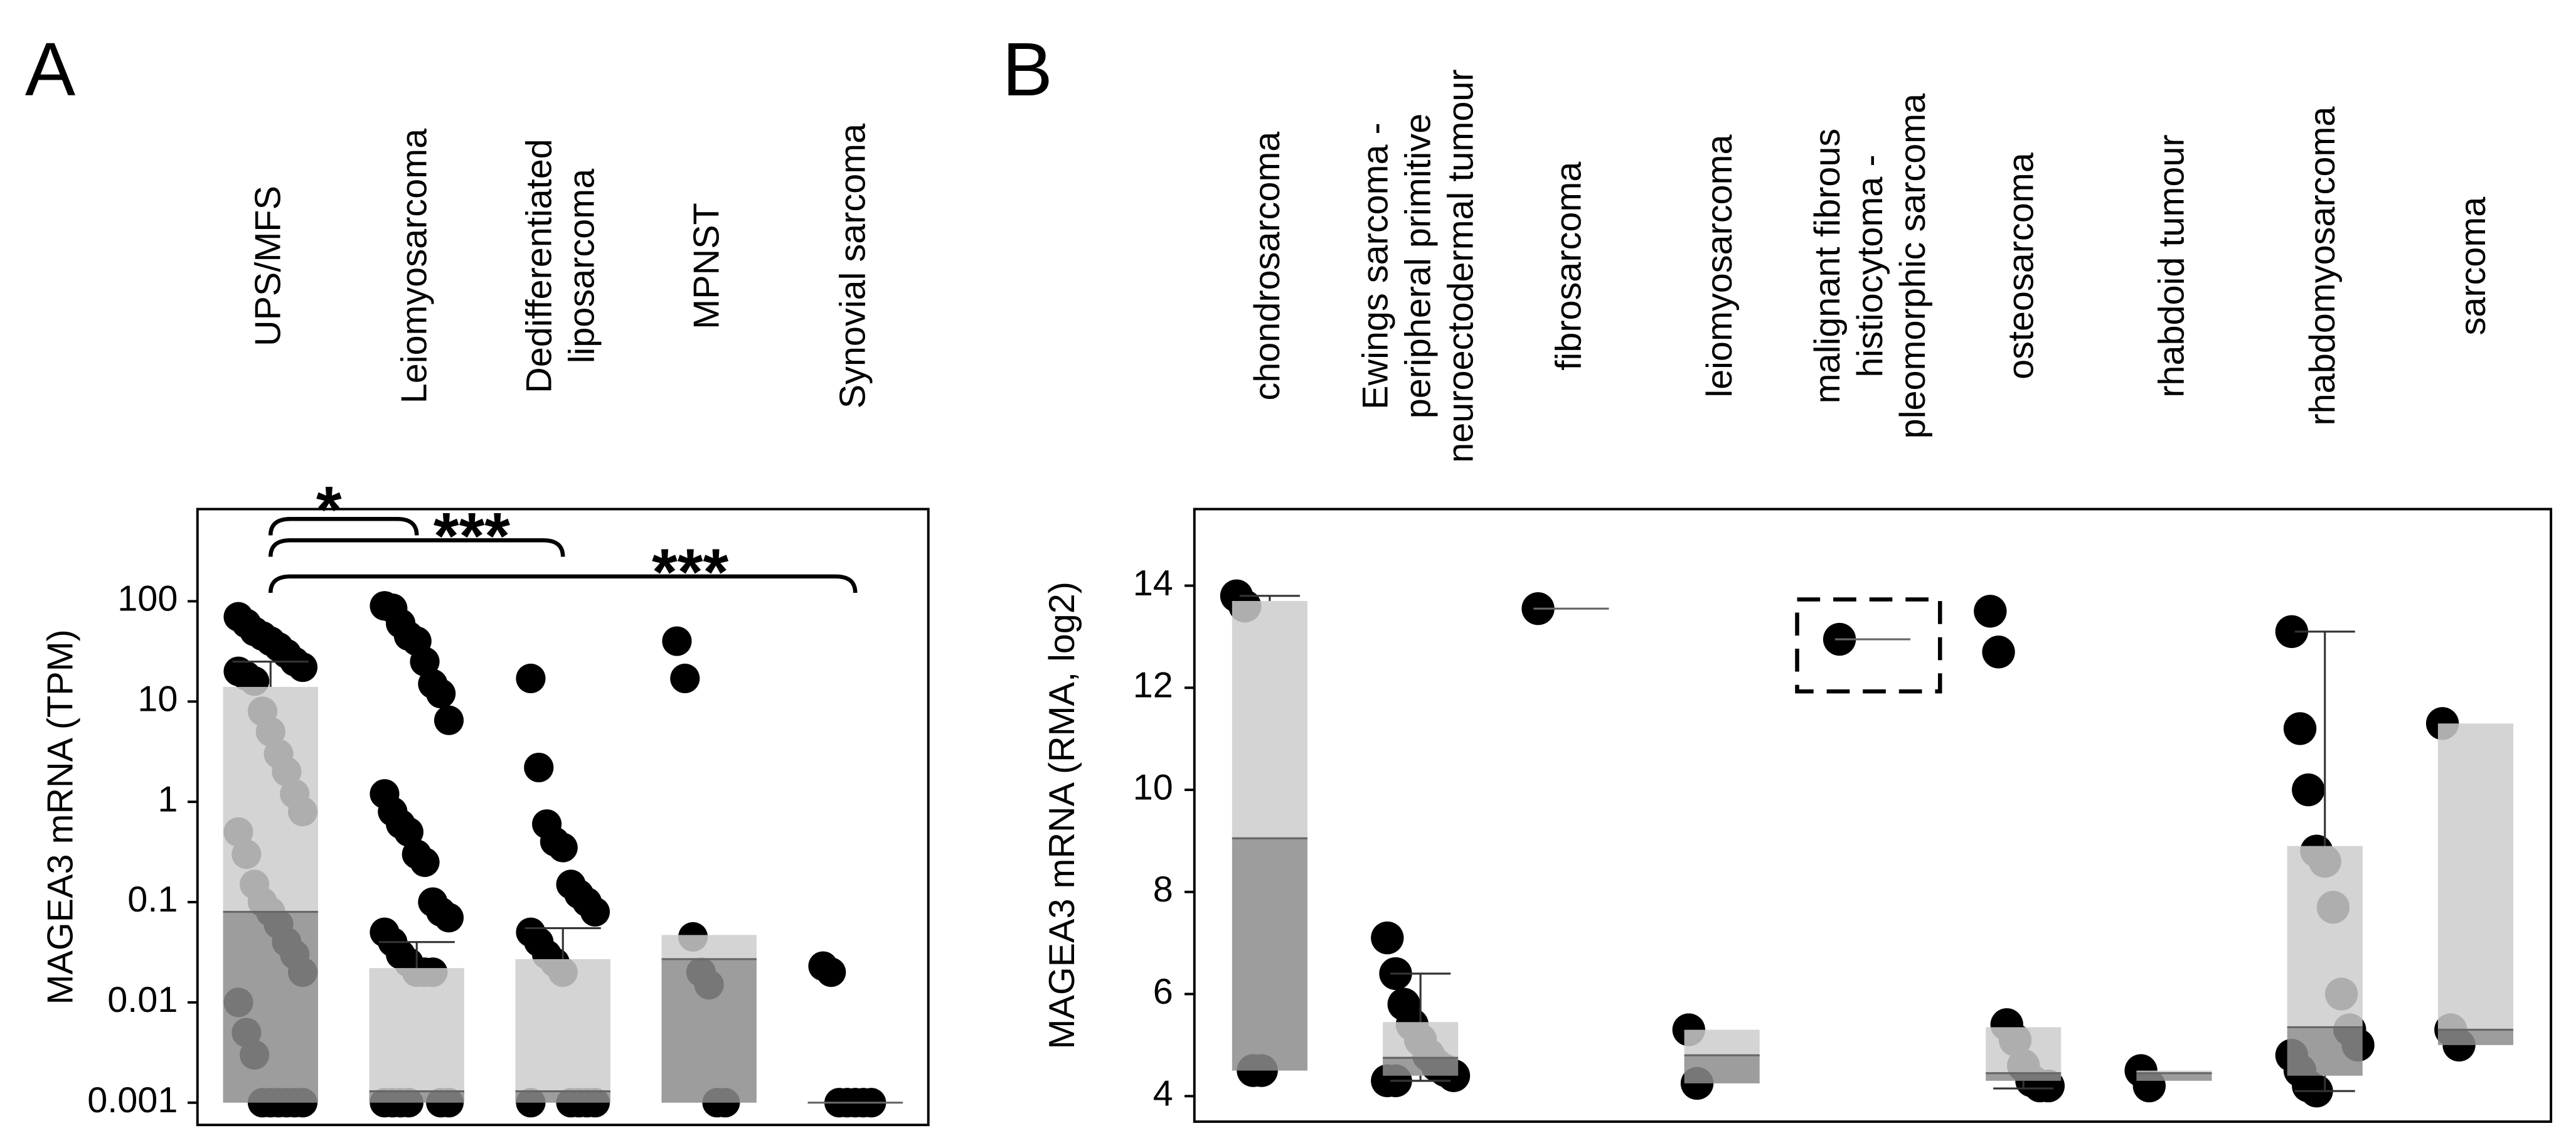 The height and width of the screenshot is (1143, 2576). Describe the element at coordinates (2322, 266) in the screenshot. I see `category-label: rhabdomyosarcoma` at that location.